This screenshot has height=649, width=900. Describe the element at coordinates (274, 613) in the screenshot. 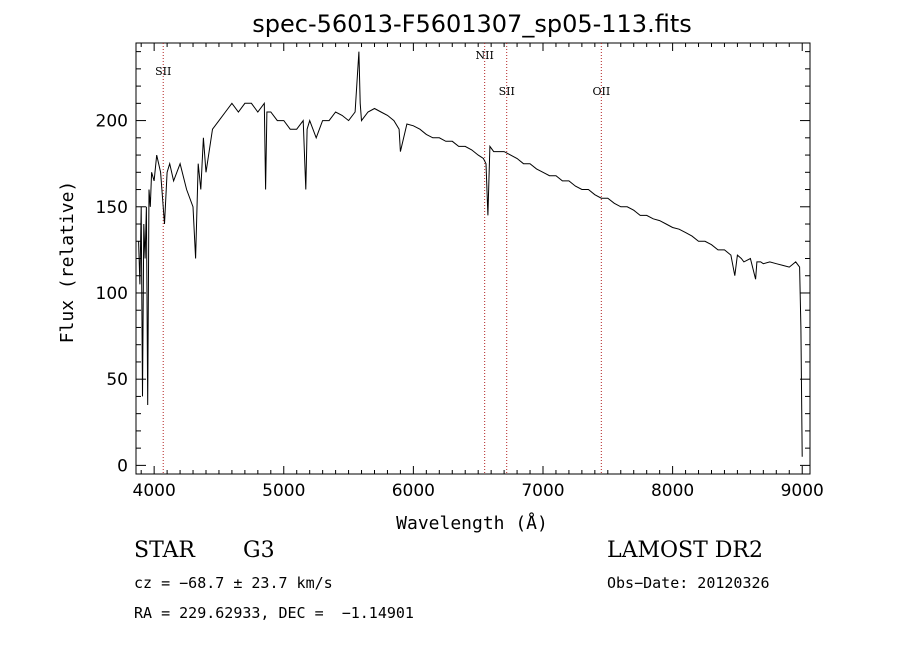

I see `sky-coordinates: RA = 229.62933, DEC = −1.14901` at that location.